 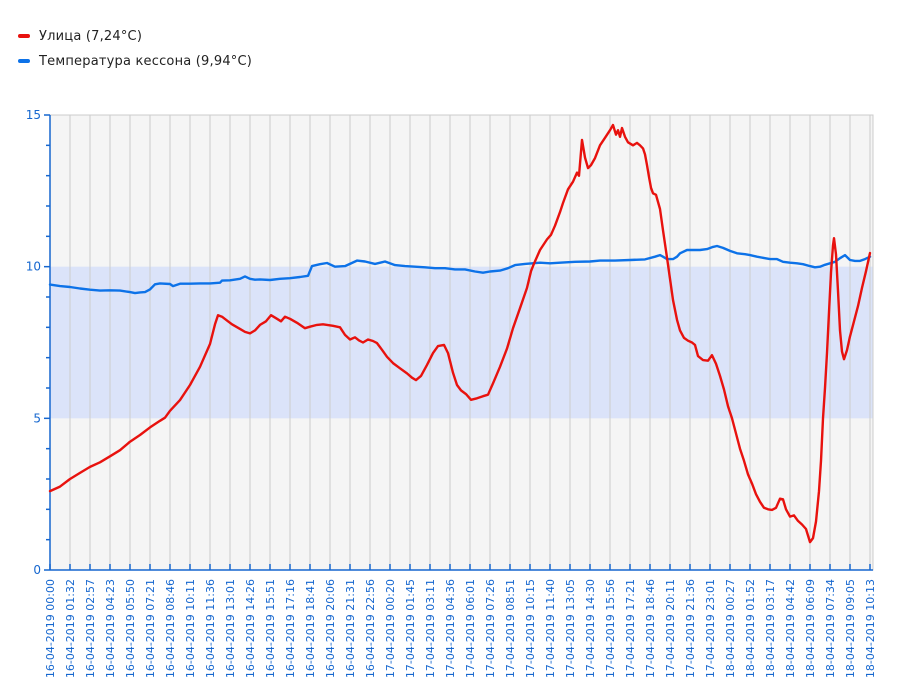 What do you see at coordinates (610, 628) in the screenshot?
I see `x-tick-label: 17-04-2019 15:56` at bounding box center [610, 628].